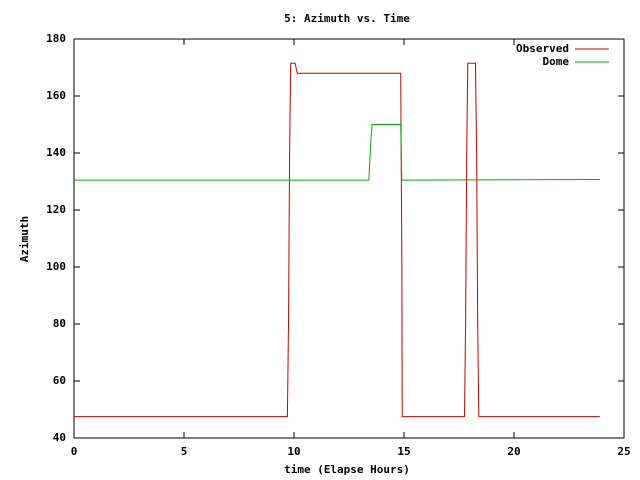 This screenshot has width=640, height=480. Describe the element at coordinates (623, 451) in the screenshot. I see `x-tick-label: 25` at that location.